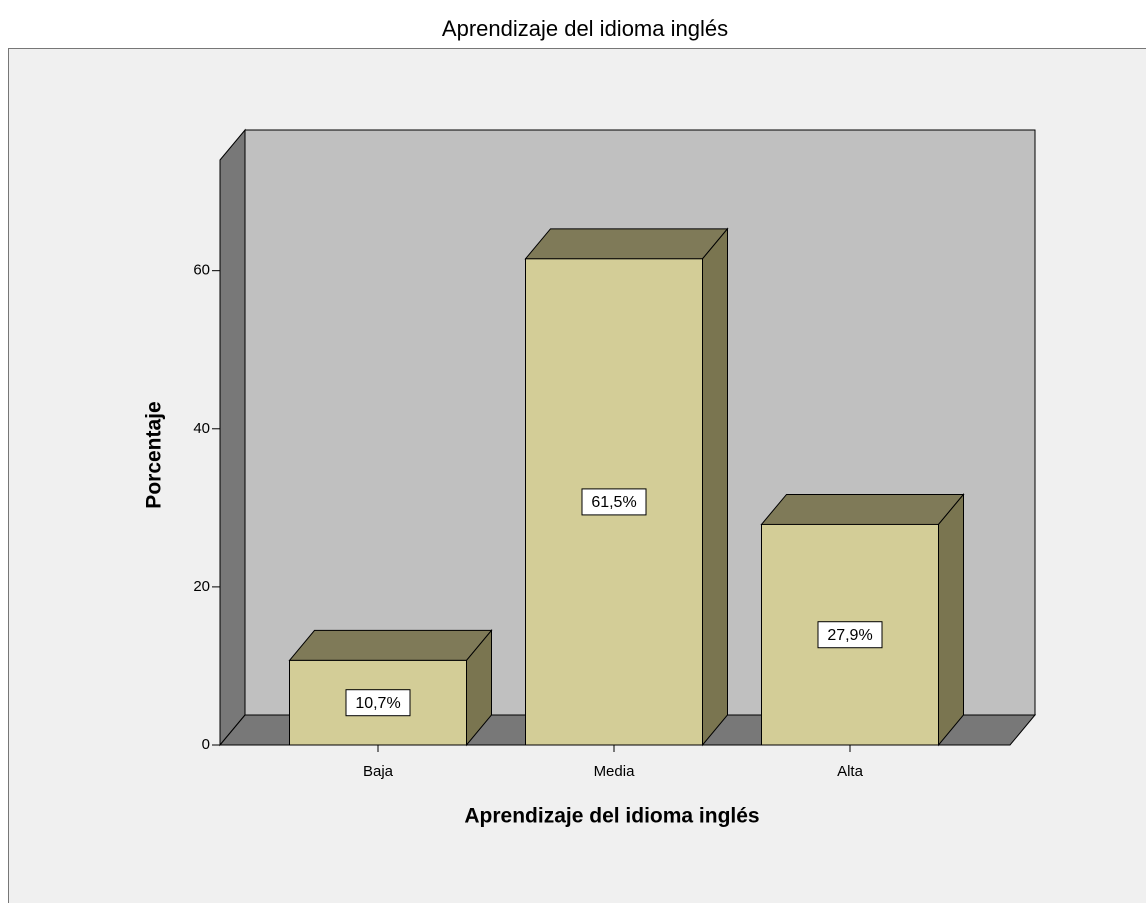 Image resolution: width=1146 pixels, height=903 pixels. Describe the element at coordinates (232, 437) in the screenshot. I see `left-wall` at that location.